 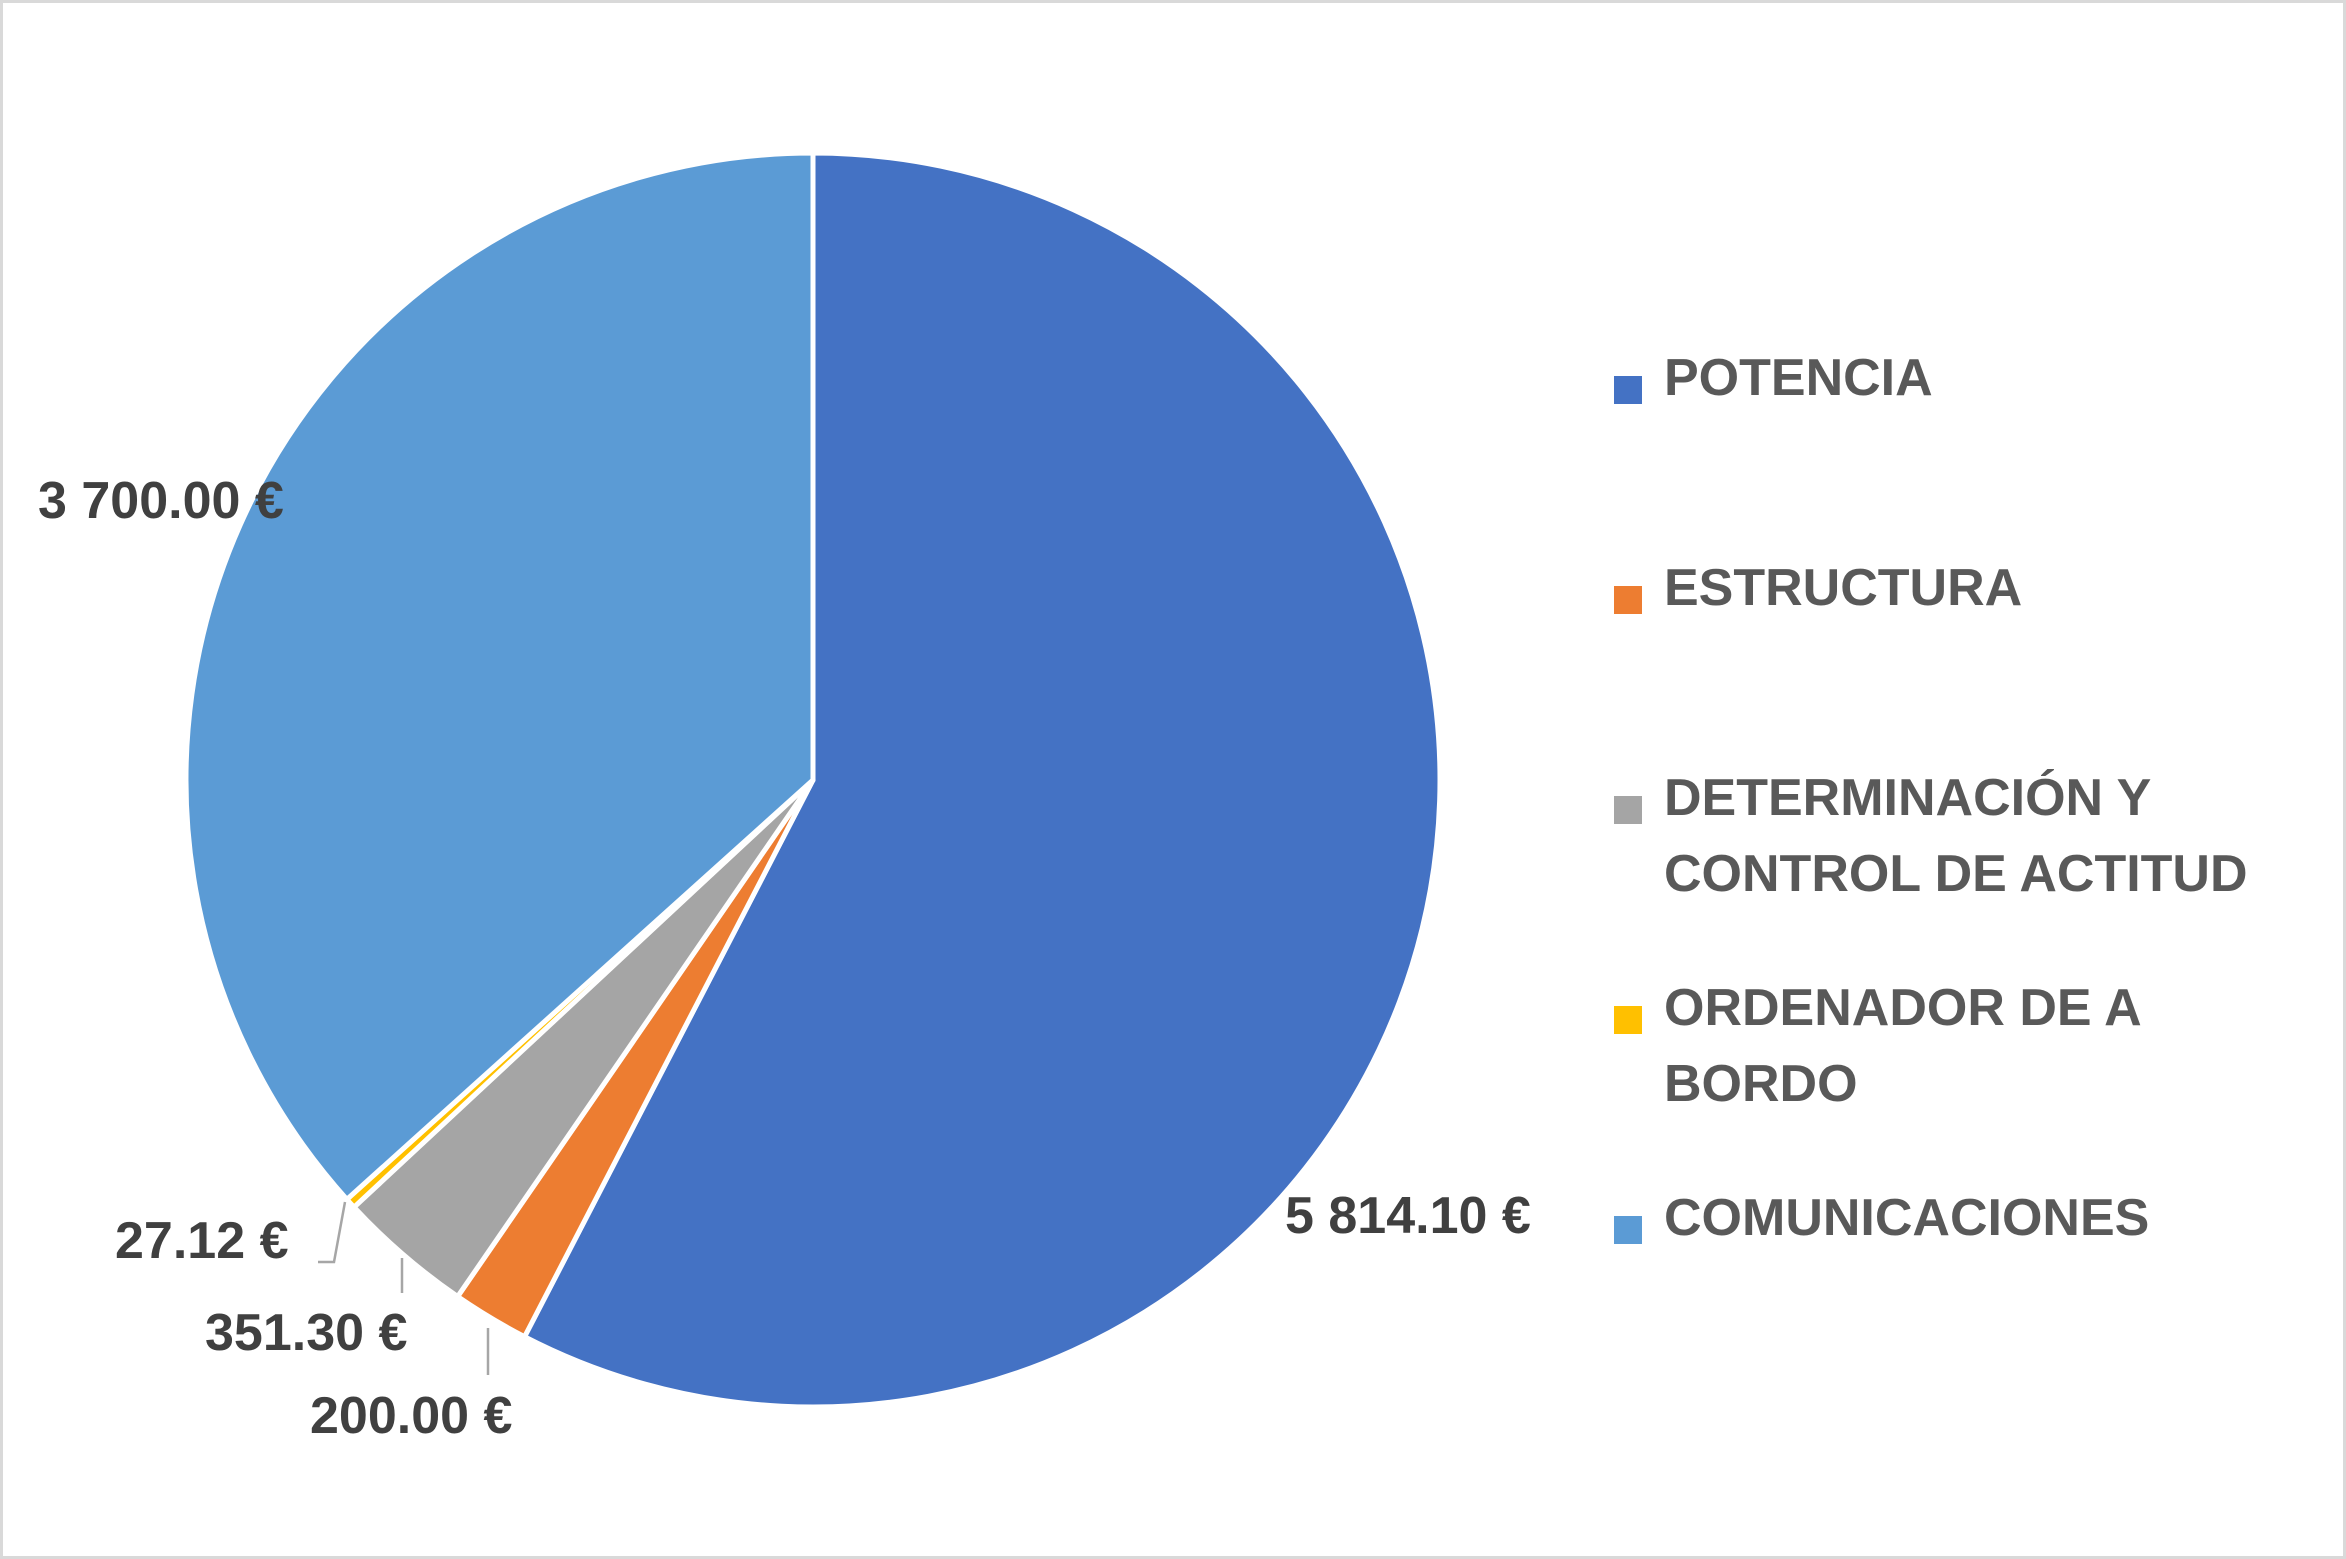 What do you see at coordinates (1628, 1020) in the screenshot?
I see `legend-swatch-ordenador` at bounding box center [1628, 1020].